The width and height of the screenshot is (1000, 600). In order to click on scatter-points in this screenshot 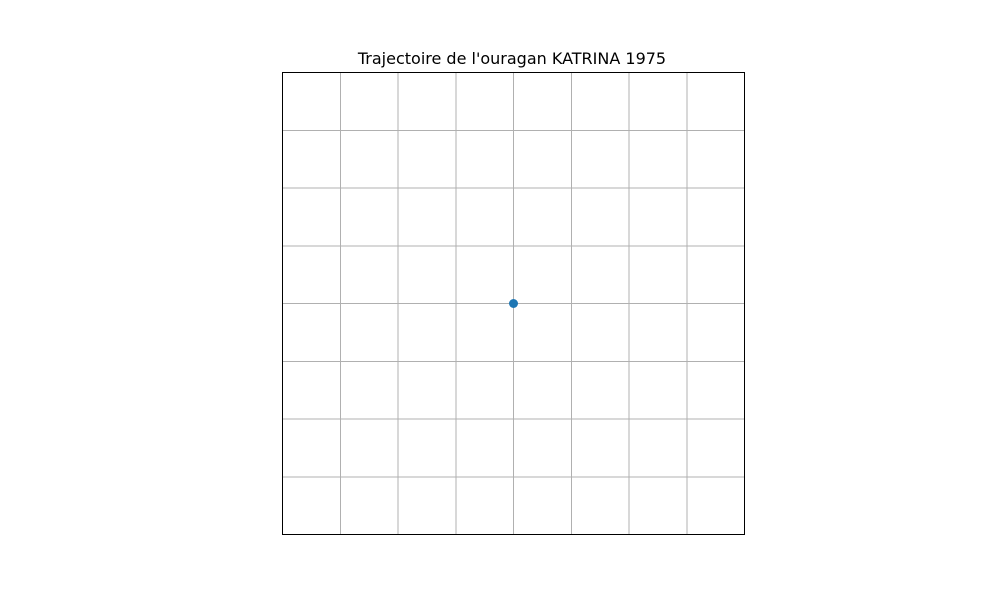, I will do `click(513, 303)`.